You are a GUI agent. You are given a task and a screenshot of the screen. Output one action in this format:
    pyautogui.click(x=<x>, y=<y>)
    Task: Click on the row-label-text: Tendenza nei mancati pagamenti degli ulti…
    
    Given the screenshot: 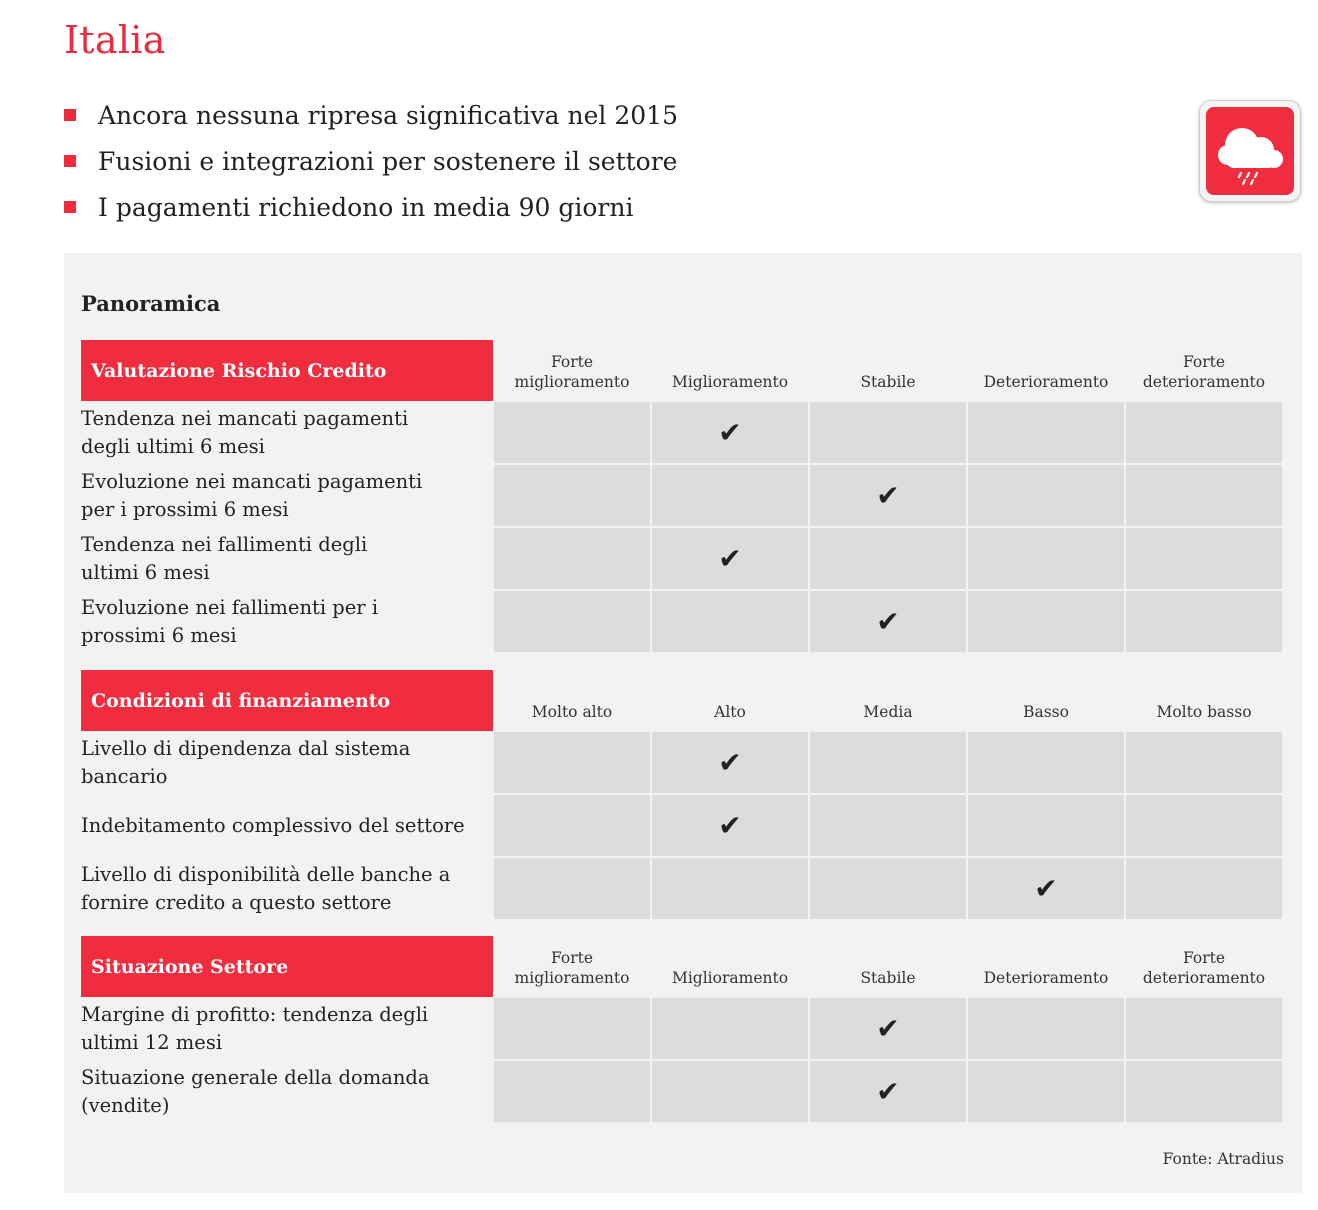 What is the action you would take?
    pyautogui.click(x=244, y=433)
    